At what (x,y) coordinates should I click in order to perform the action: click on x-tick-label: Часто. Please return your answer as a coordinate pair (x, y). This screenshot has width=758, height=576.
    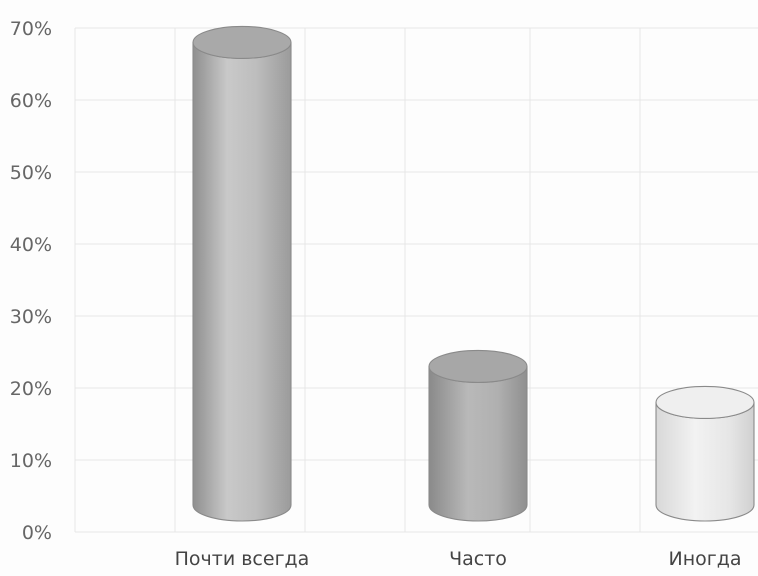
    Looking at the image, I should click on (478, 559).